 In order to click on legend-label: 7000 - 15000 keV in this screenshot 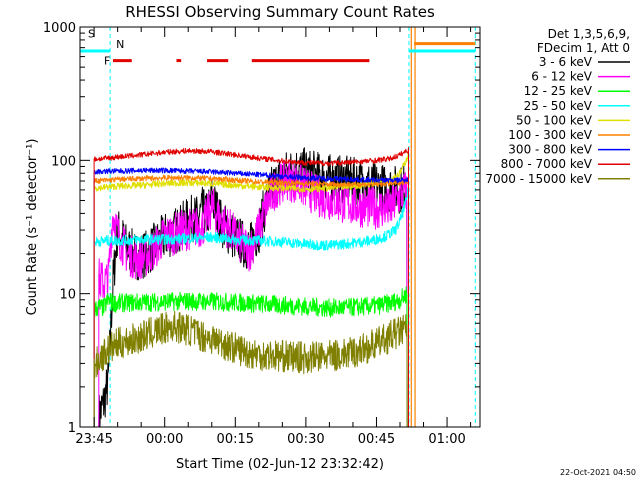, I will do `click(538, 179)`.